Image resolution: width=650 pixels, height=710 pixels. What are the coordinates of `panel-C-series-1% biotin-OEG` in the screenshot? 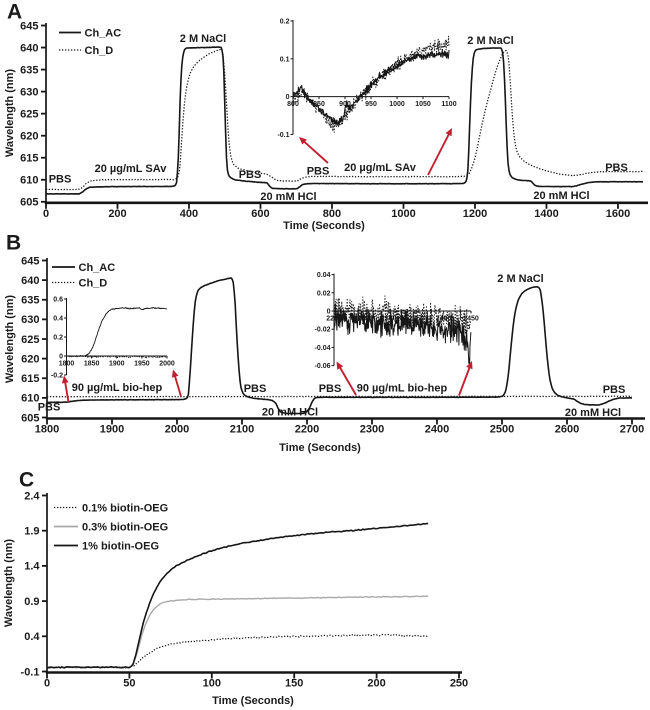 It's located at (238, 595).